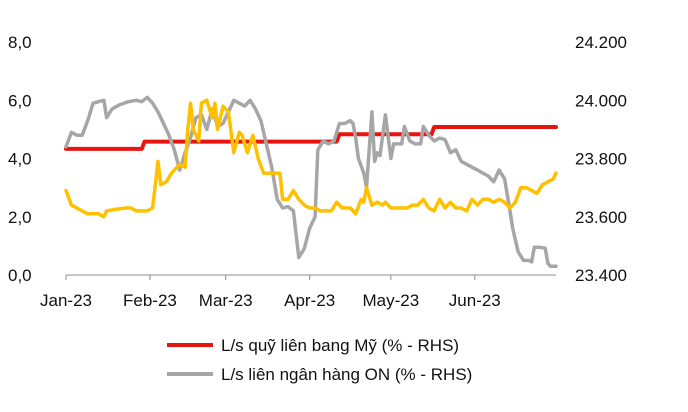 The height and width of the screenshot is (412, 688). I want to click on right-y-tick-label: 24.000, so click(601, 100).